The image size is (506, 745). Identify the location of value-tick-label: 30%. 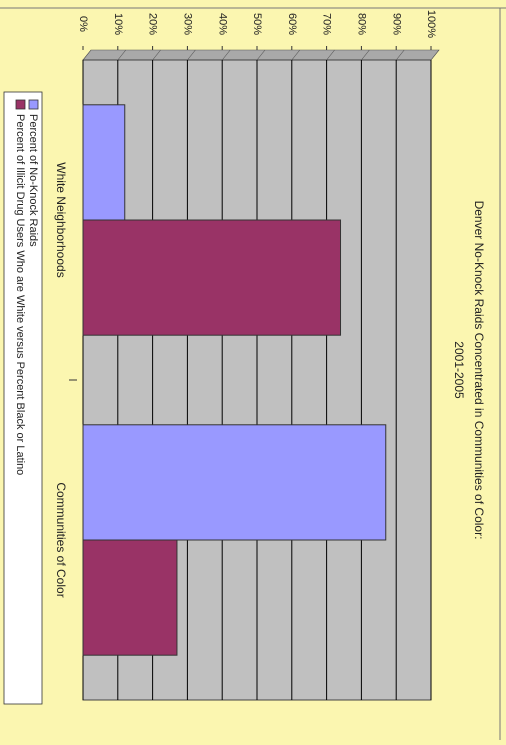
(187, 24).